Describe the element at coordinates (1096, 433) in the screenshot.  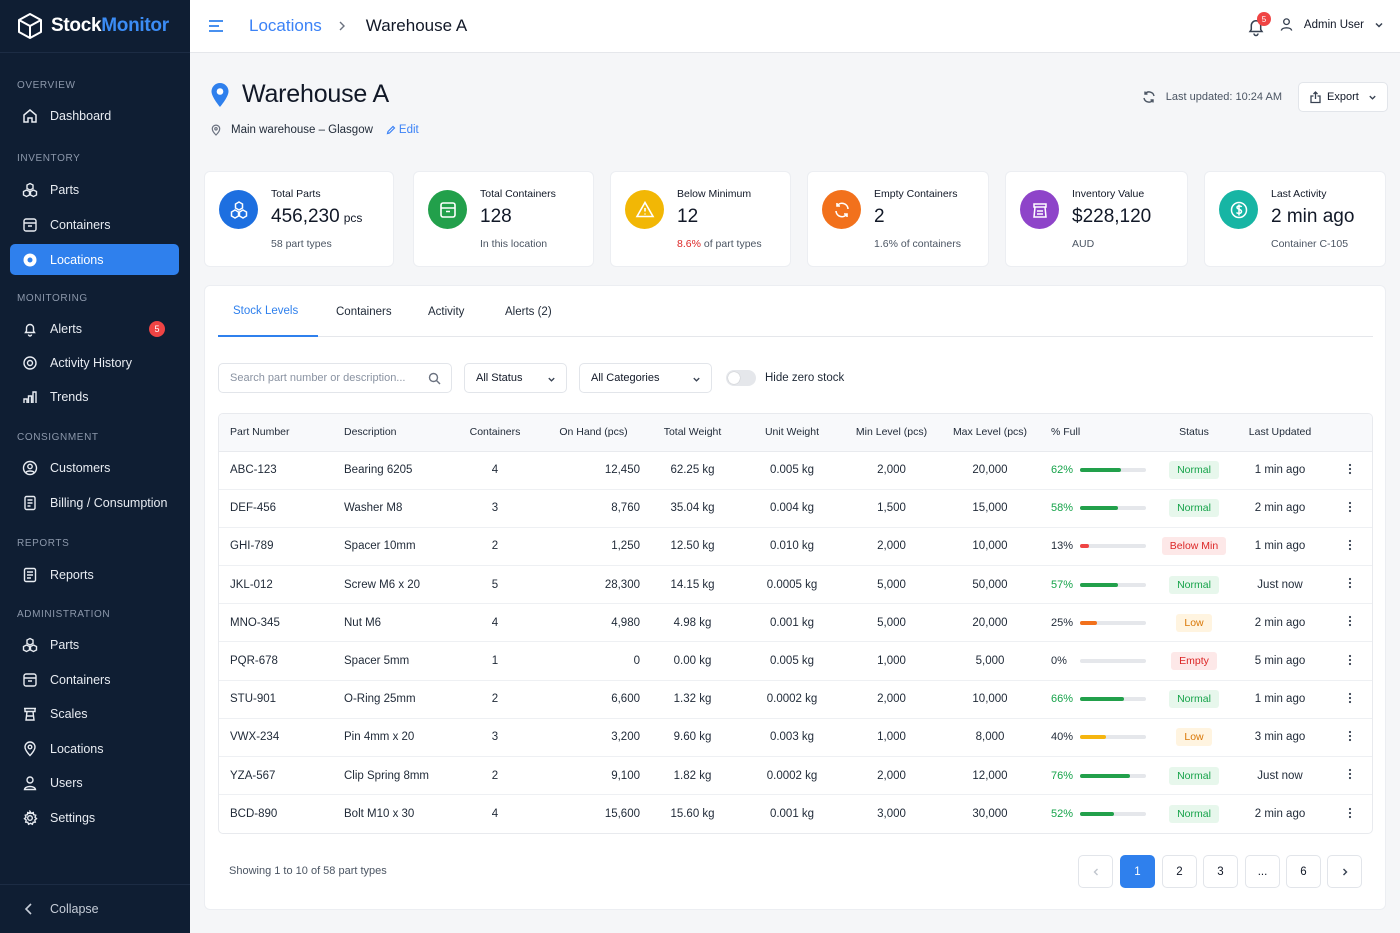
I see `column-header: % Full` at that location.